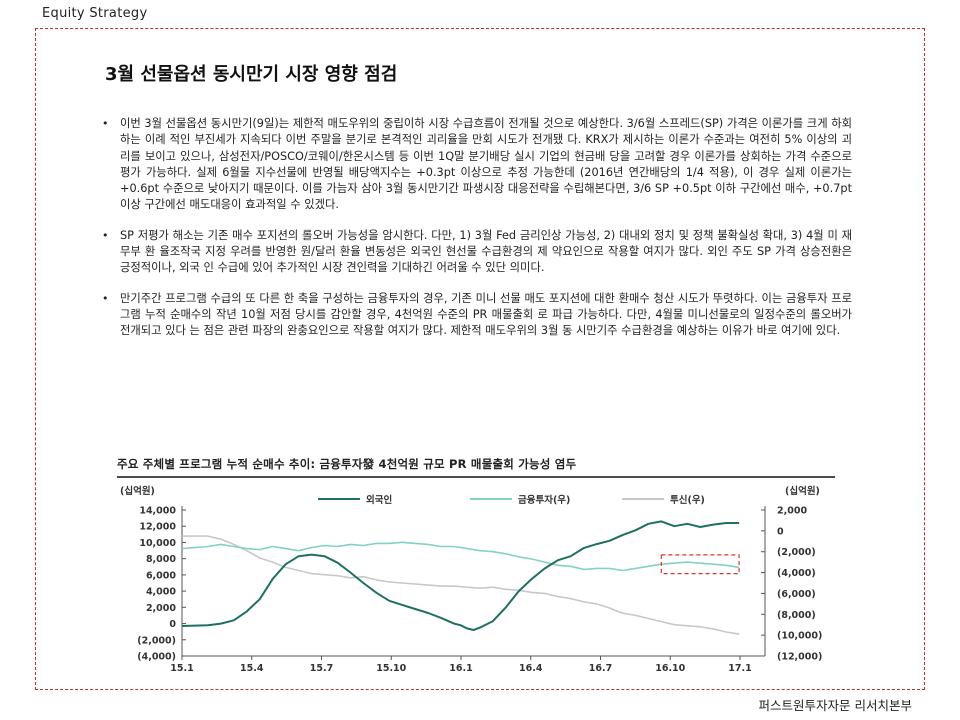 This screenshot has width=960, height=720. Describe the element at coordinates (476, 477) in the screenshot. I see `chart-title-rule` at that location.